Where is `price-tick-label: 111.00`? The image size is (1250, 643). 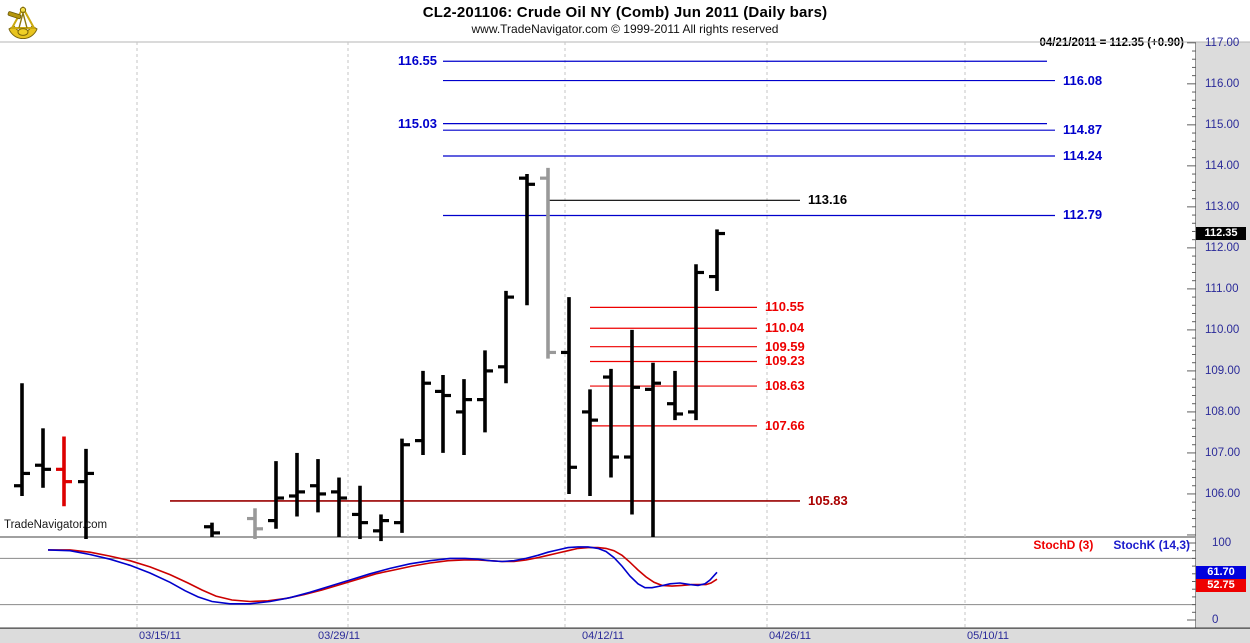
price-tick-label: 111.00 is located at coordinates (1222, 288).